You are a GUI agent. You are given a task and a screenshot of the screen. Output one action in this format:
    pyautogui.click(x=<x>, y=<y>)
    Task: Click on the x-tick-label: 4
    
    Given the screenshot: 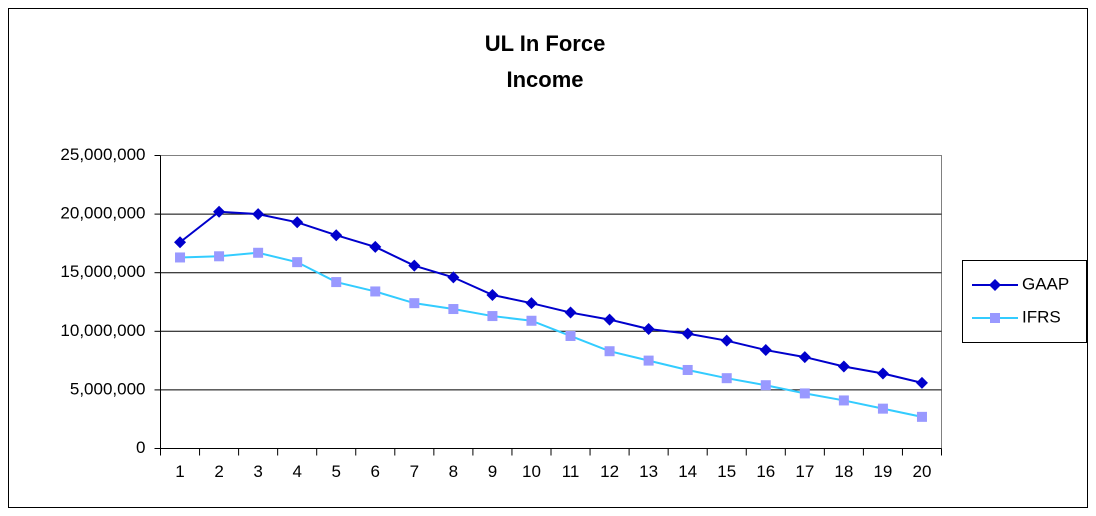 What is the action you would take?
    pyautogui.click(x=296, y=471)
    